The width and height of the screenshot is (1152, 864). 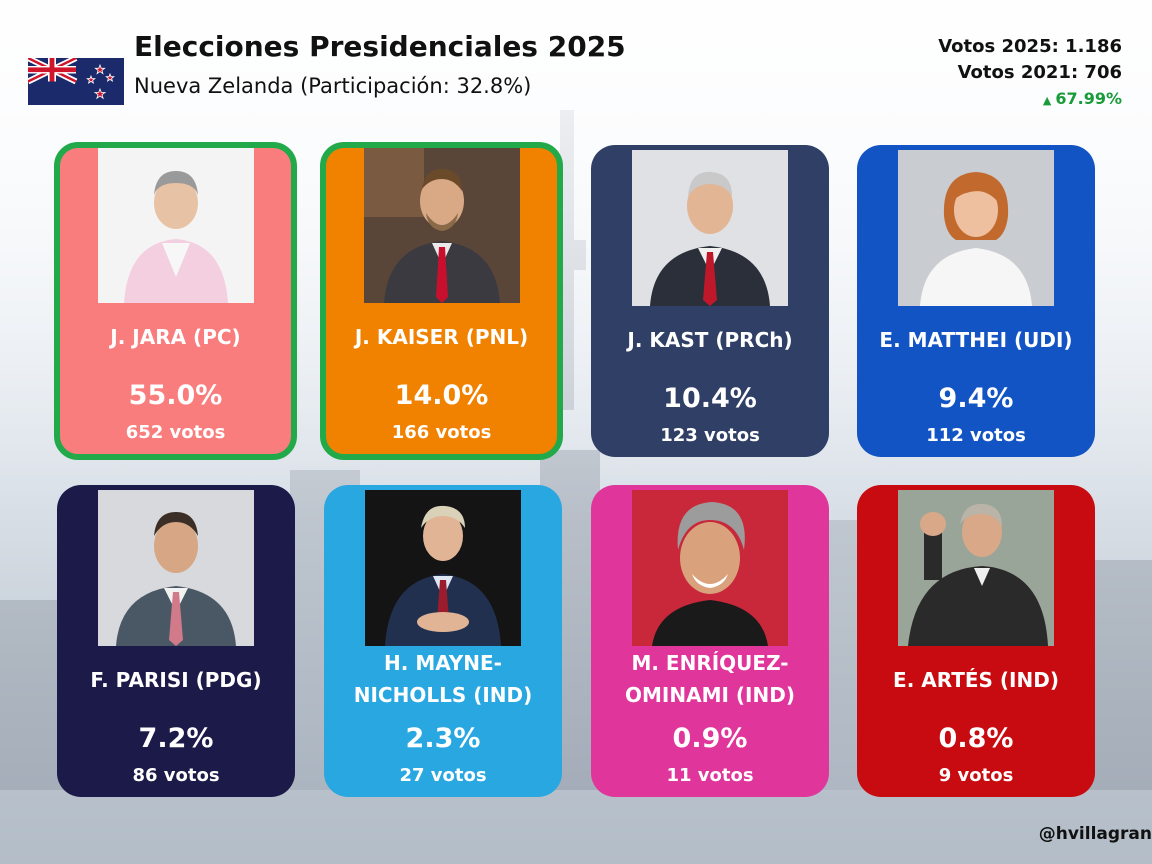 I want to click on candidate-card-enriquez-ominami: M. ENRÍQUEZ- OMINAMI (IND) 0.9% 11 votos, so click(x=710, y=641).